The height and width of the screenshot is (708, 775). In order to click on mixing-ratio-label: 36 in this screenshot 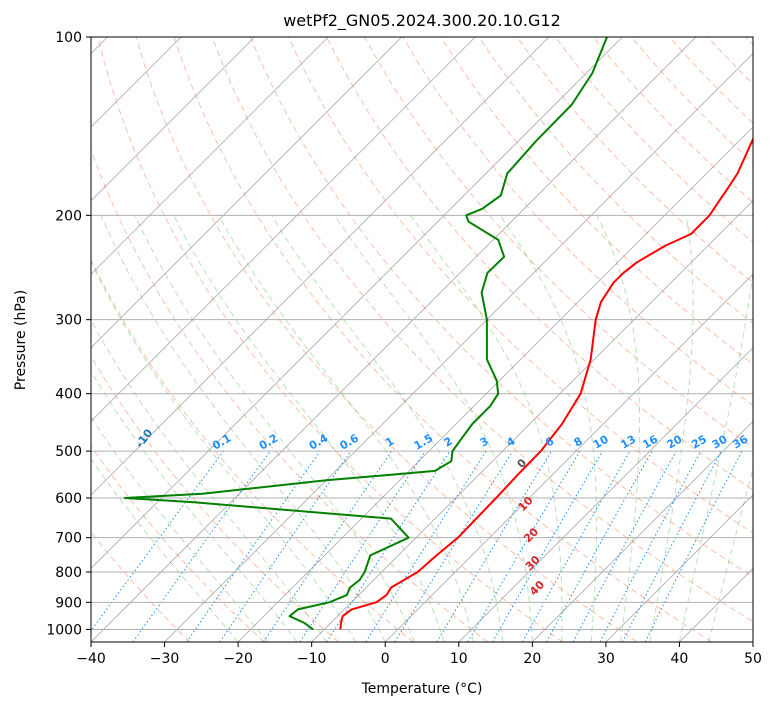, I will do `click(740, 441)`.